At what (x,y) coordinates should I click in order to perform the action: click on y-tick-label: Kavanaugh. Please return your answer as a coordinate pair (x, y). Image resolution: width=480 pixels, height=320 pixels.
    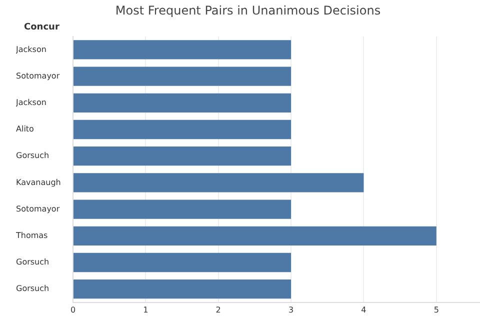
    Looking at the image, I should click on (38, 182).